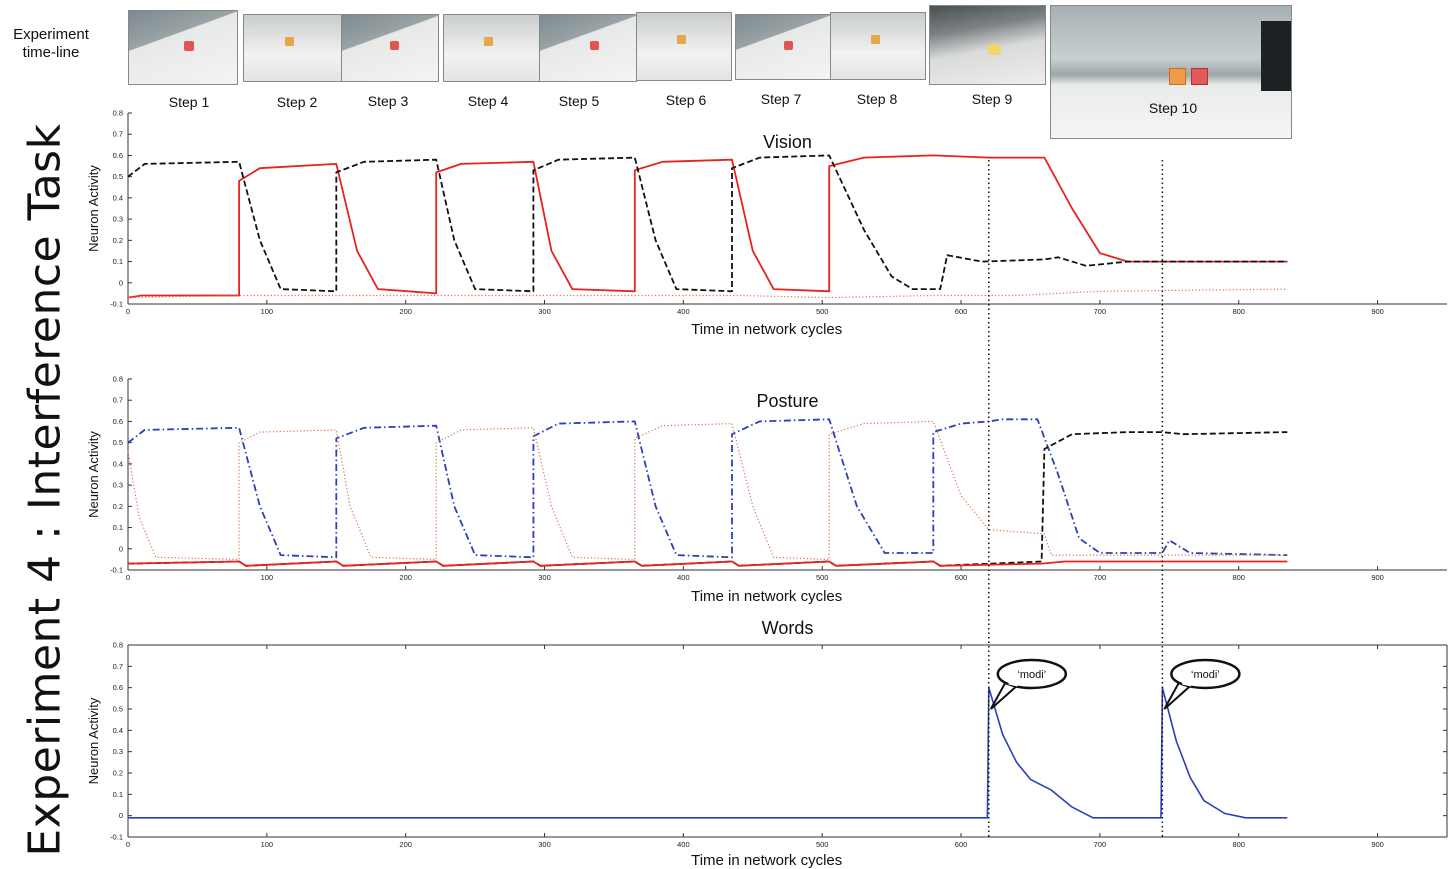 Image resolution: width=1453 pixels, height=869 pixels. I want to click on step-3-photo, so click(390, 48).